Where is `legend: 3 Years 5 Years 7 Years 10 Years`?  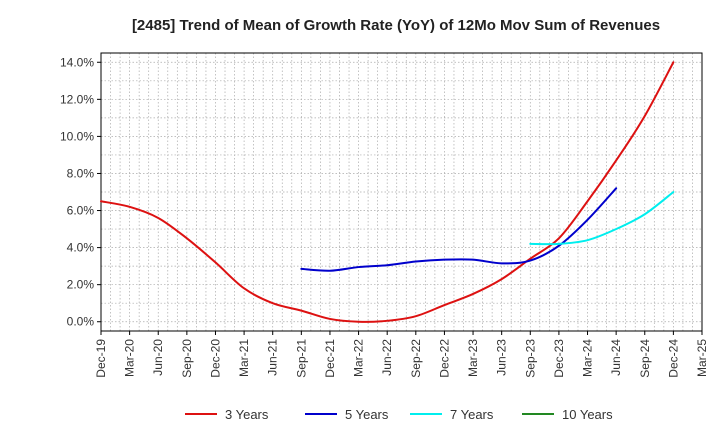 legend: 3 Years 5 Years 7 Years 10 Years is located at coordinates (399, 414).